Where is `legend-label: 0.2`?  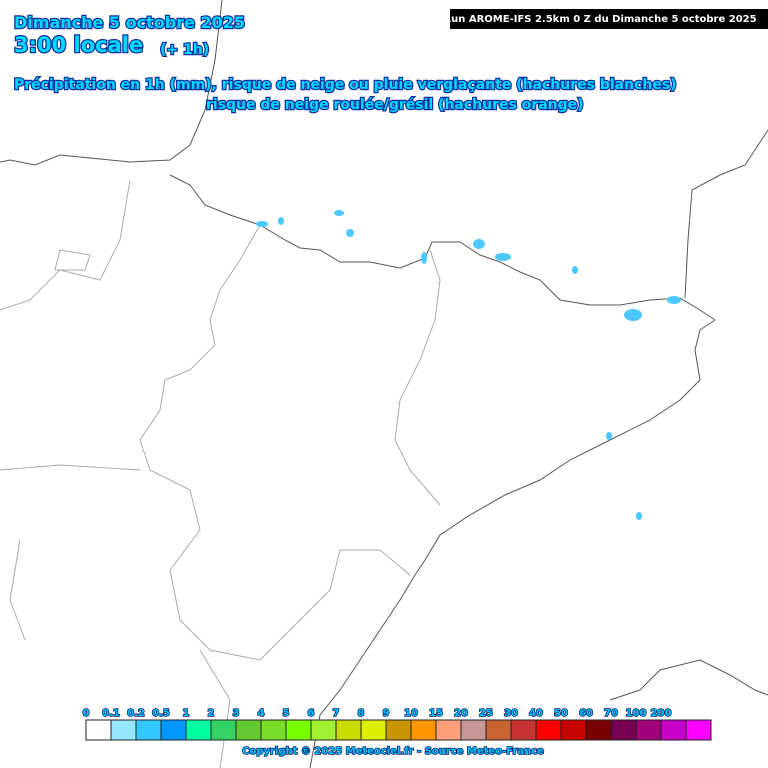 legend-label: 0.2 is located at coordinates (136, 713).